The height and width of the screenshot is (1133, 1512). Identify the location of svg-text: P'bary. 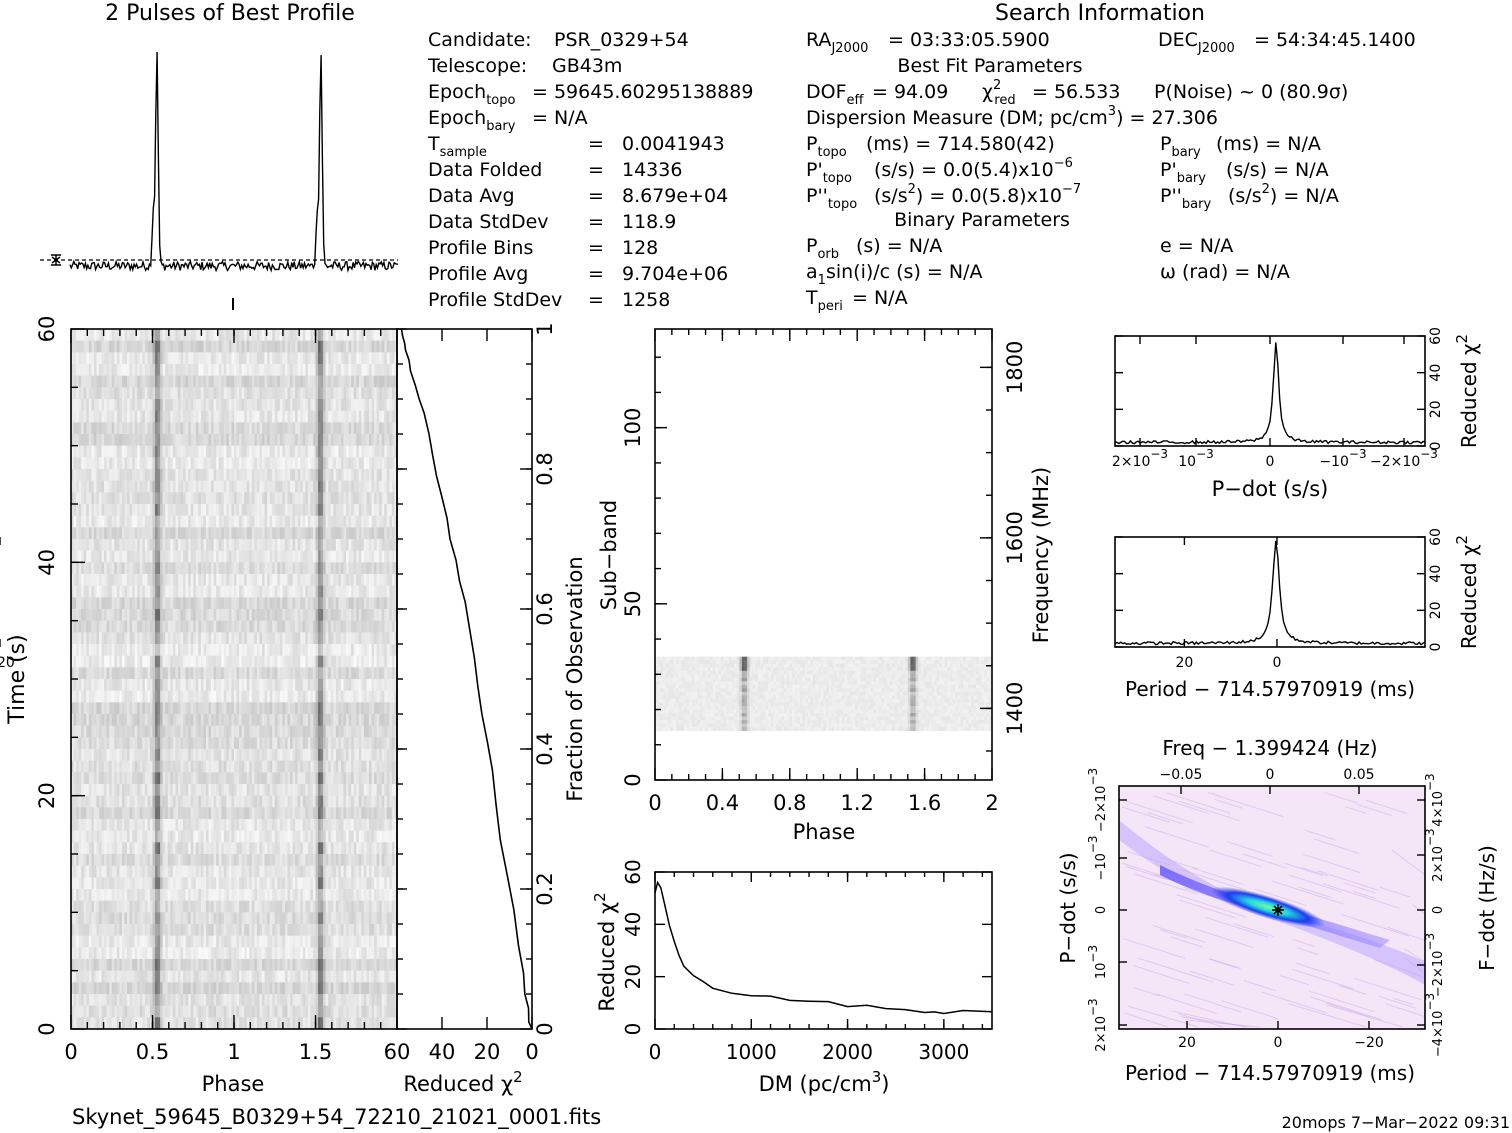
(1183, 172).